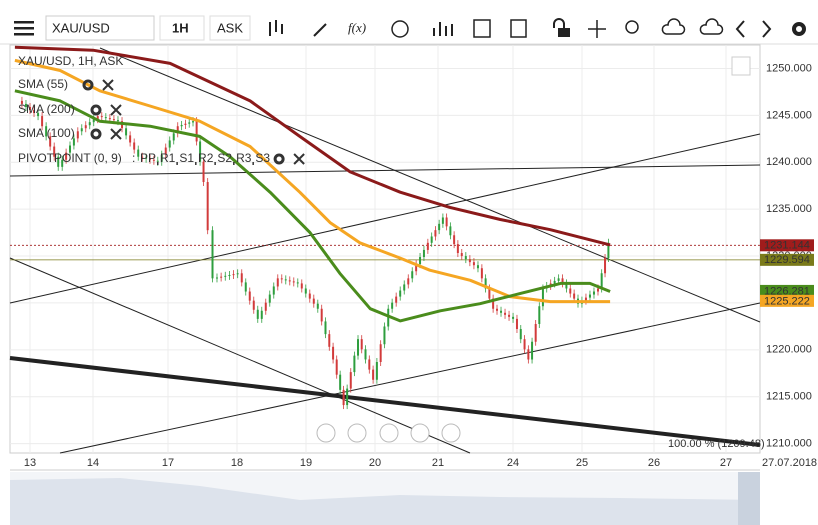 Image resolution: width=818 pixels, height=525 pixels. What do you see at coordinates (357, 27) in the screenshot?
I see `function-button: f(x)` at bounding box center [357, 27].